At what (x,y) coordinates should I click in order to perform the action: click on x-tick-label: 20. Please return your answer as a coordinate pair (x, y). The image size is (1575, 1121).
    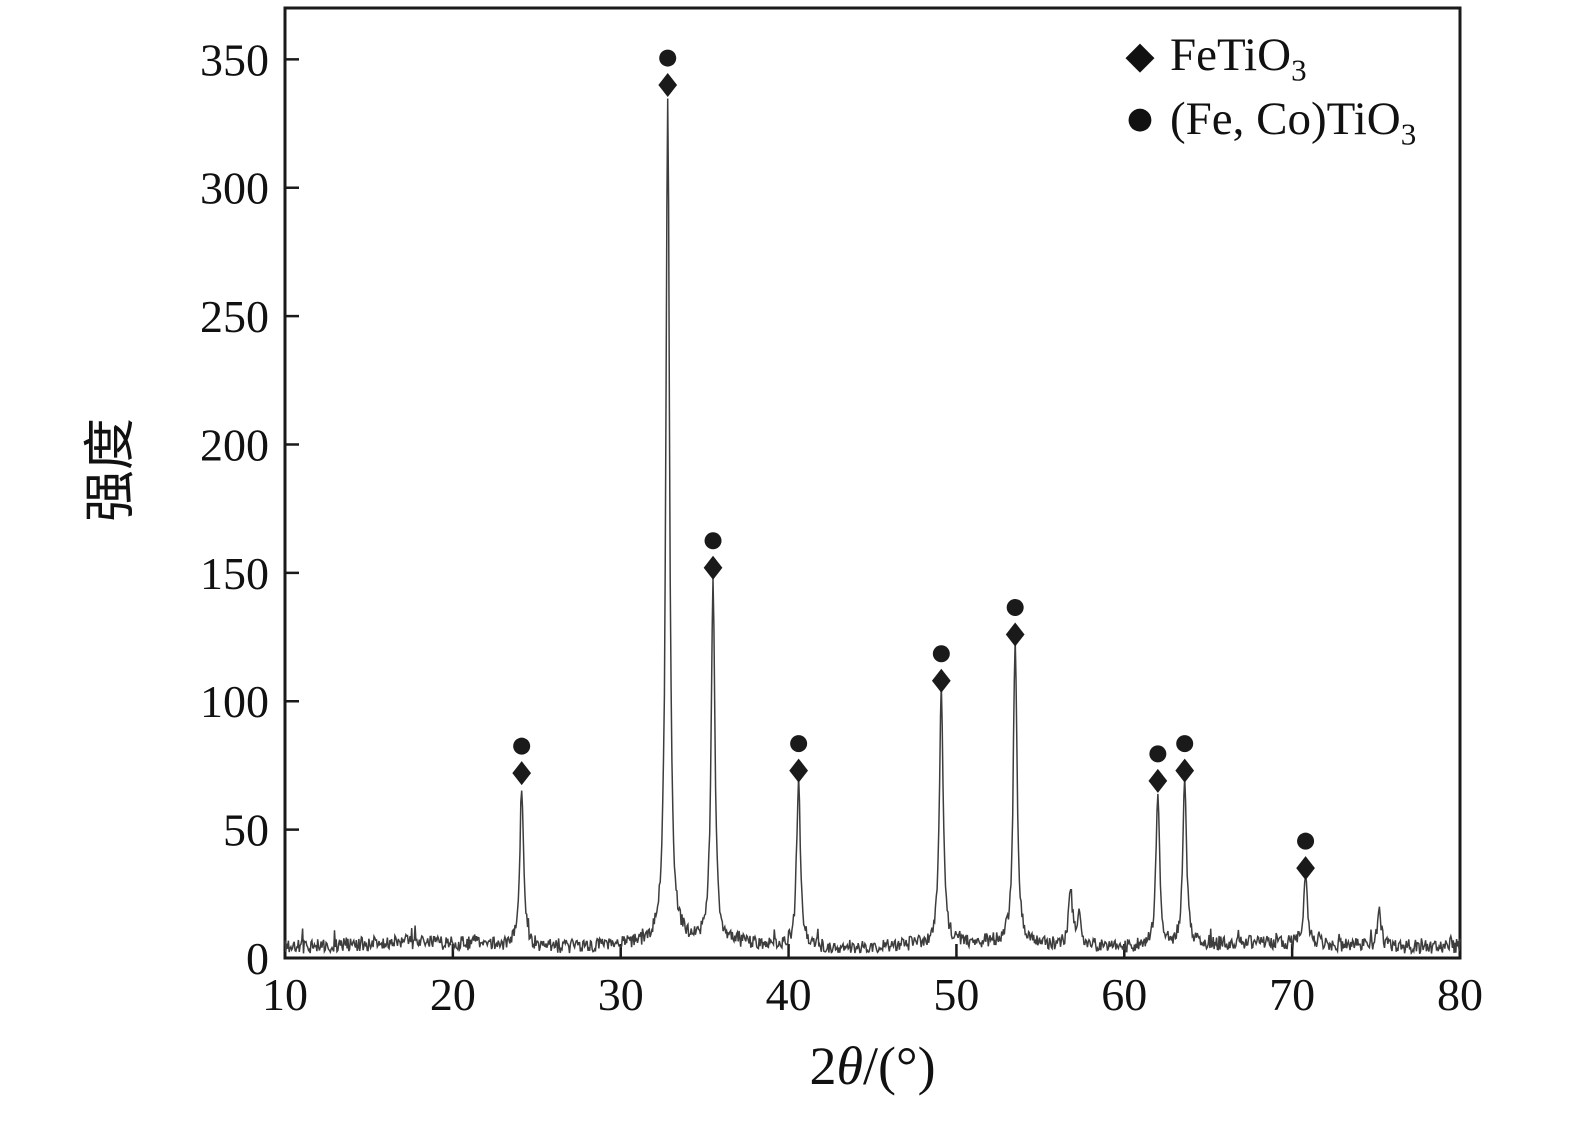
    Looking at the image, I should click on (453, 994).